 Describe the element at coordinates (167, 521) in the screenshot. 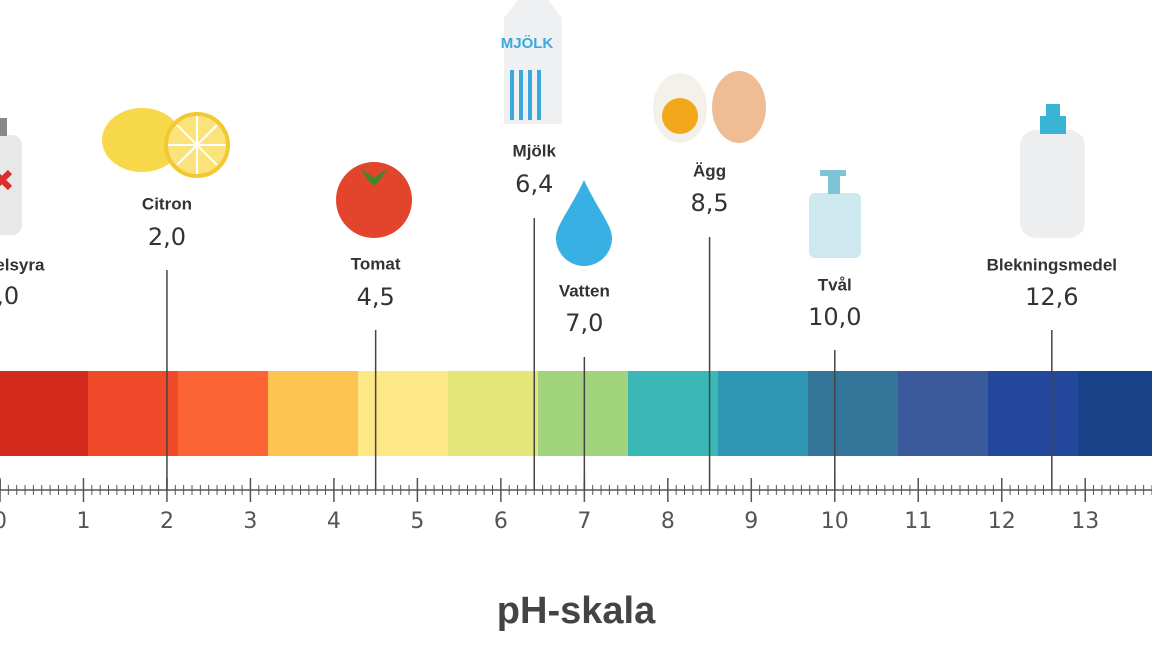

I see `x-tick-label: 2` at that location.